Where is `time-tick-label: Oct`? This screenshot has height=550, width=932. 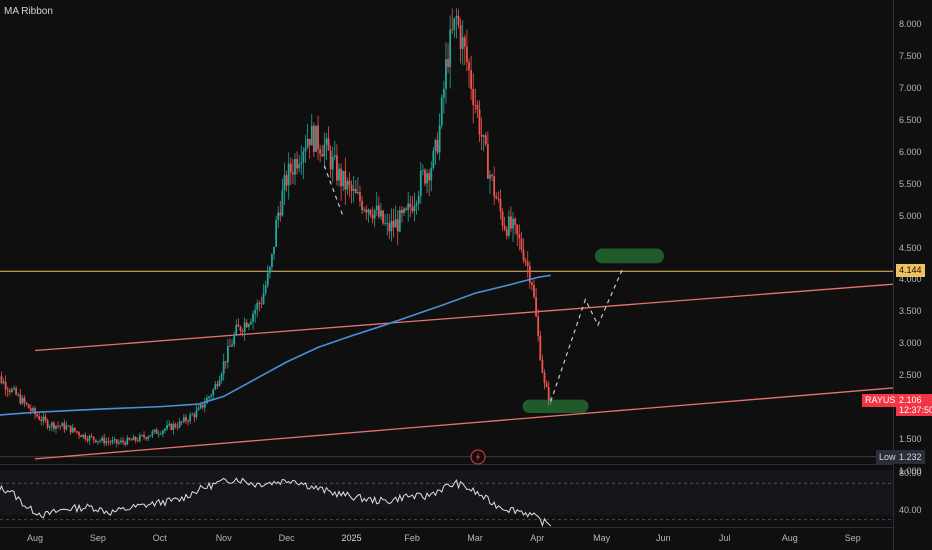 time-tick-label: Oct is located at coordinates (159, 538).